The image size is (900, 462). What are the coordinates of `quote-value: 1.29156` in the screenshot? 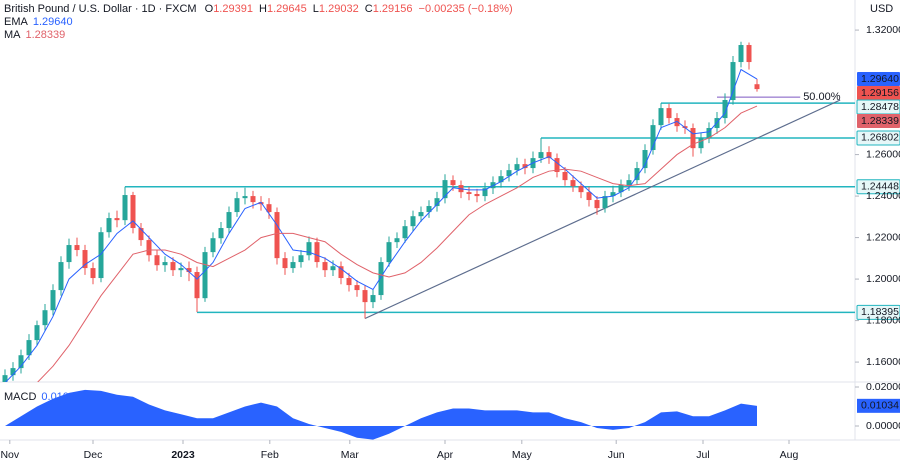 It's located at (393, 9).